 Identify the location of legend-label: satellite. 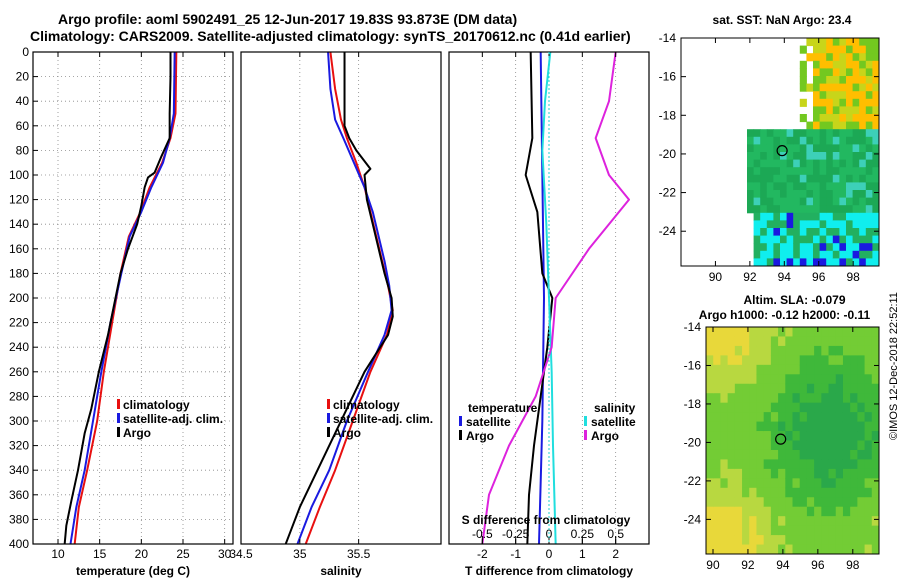
(613, 422).